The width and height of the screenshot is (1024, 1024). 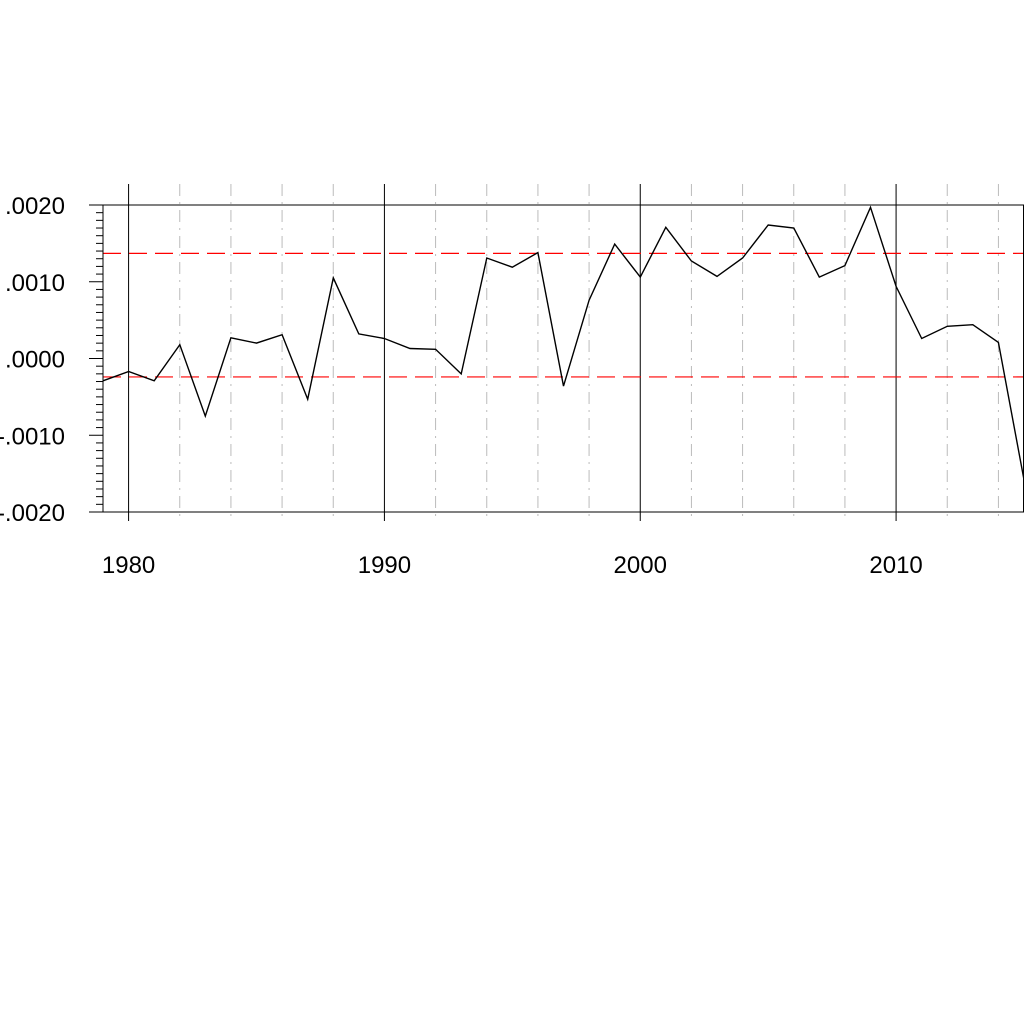 What do you see at coordinates (35, 360) in the screenshot?
I see `y-tick-label: .0000` at bounding box center [35, 360].